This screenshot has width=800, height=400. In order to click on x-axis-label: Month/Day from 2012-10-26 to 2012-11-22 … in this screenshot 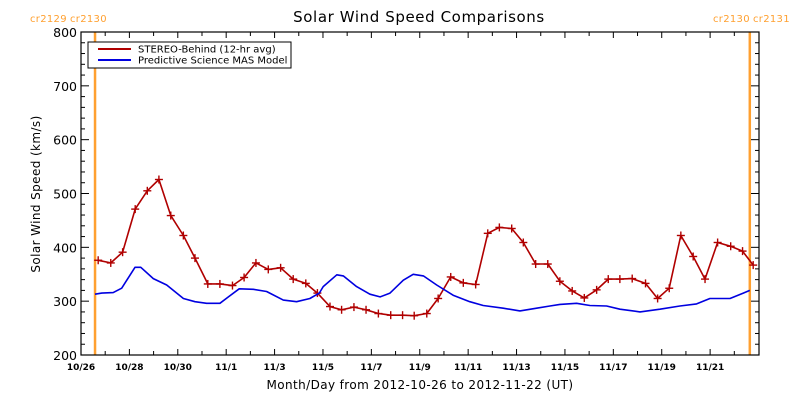, I will do `click(420, 385)`.